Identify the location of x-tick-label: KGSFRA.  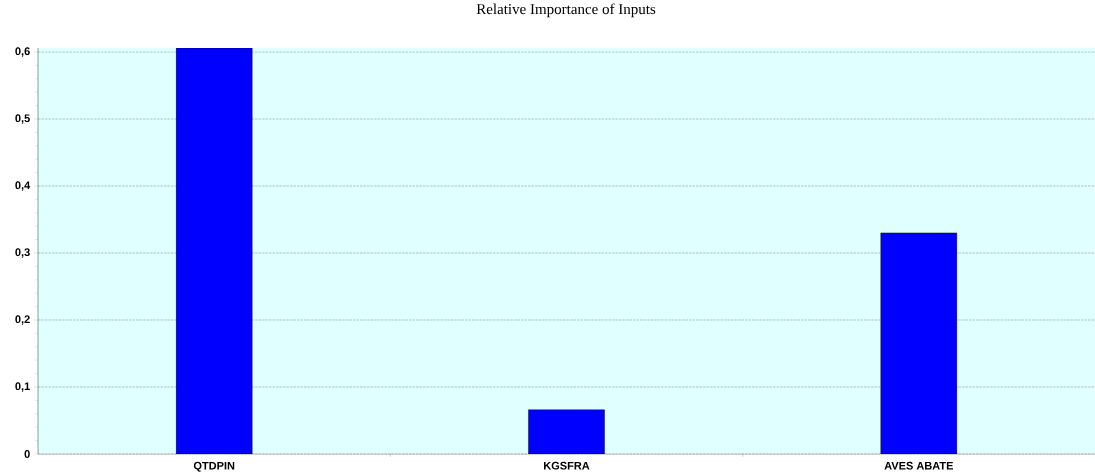
(567, 465).